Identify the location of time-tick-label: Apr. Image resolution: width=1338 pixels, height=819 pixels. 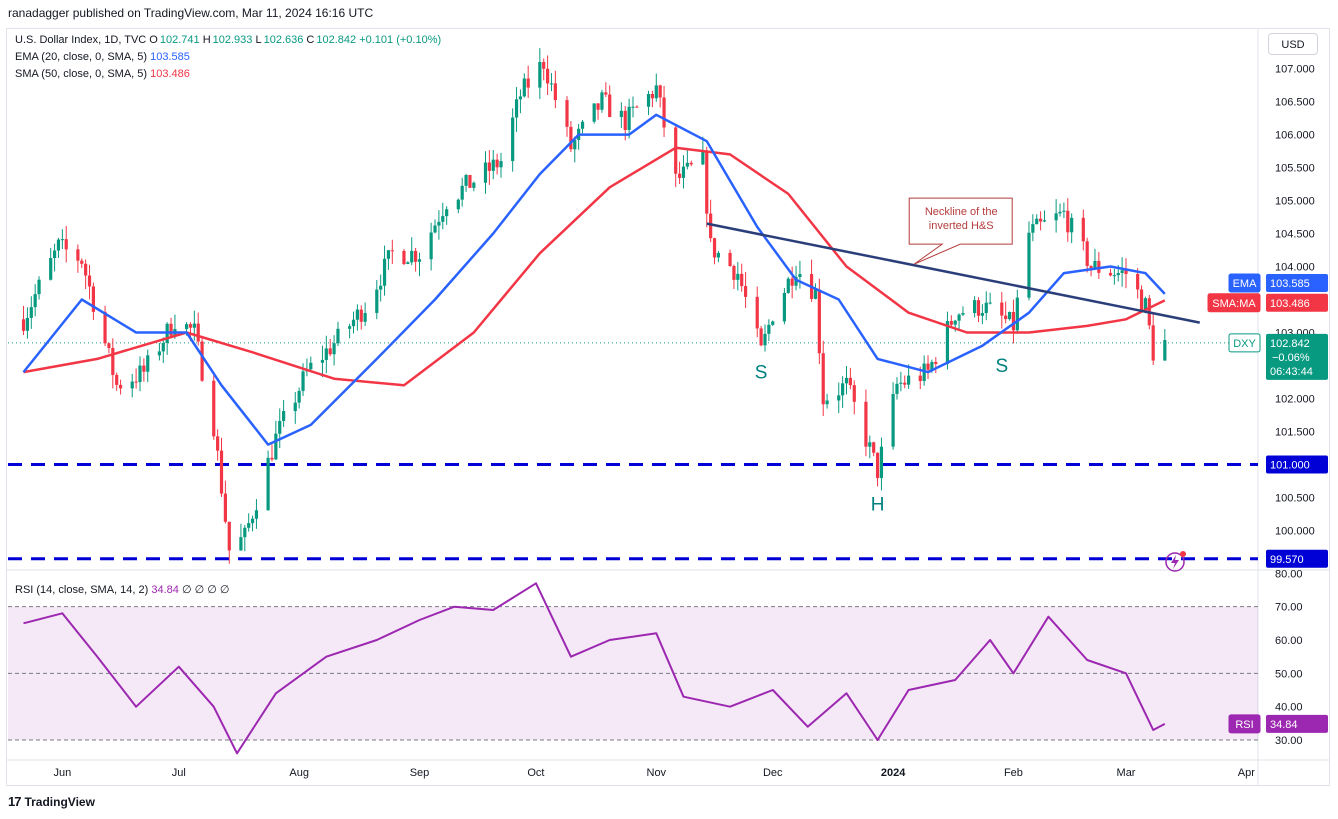
(1246, 773).